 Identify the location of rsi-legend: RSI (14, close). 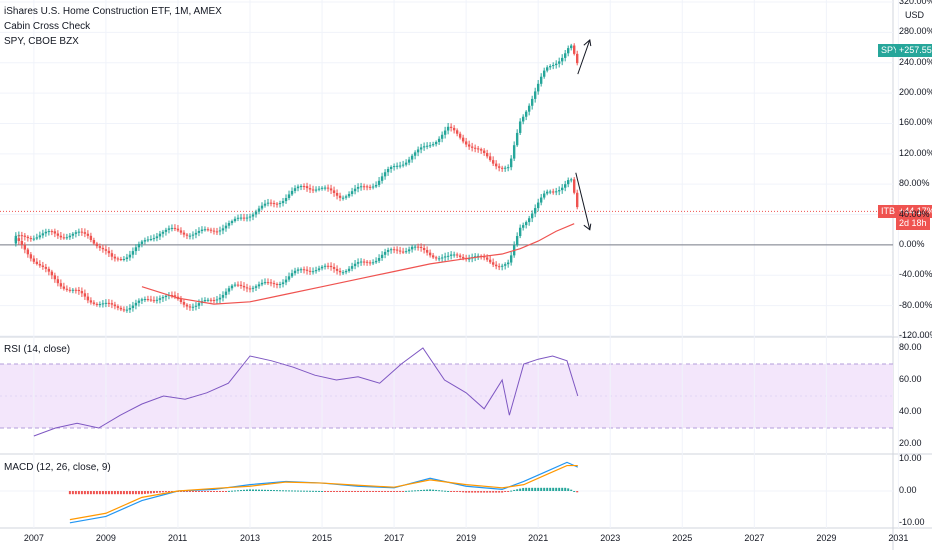
(37, 349).